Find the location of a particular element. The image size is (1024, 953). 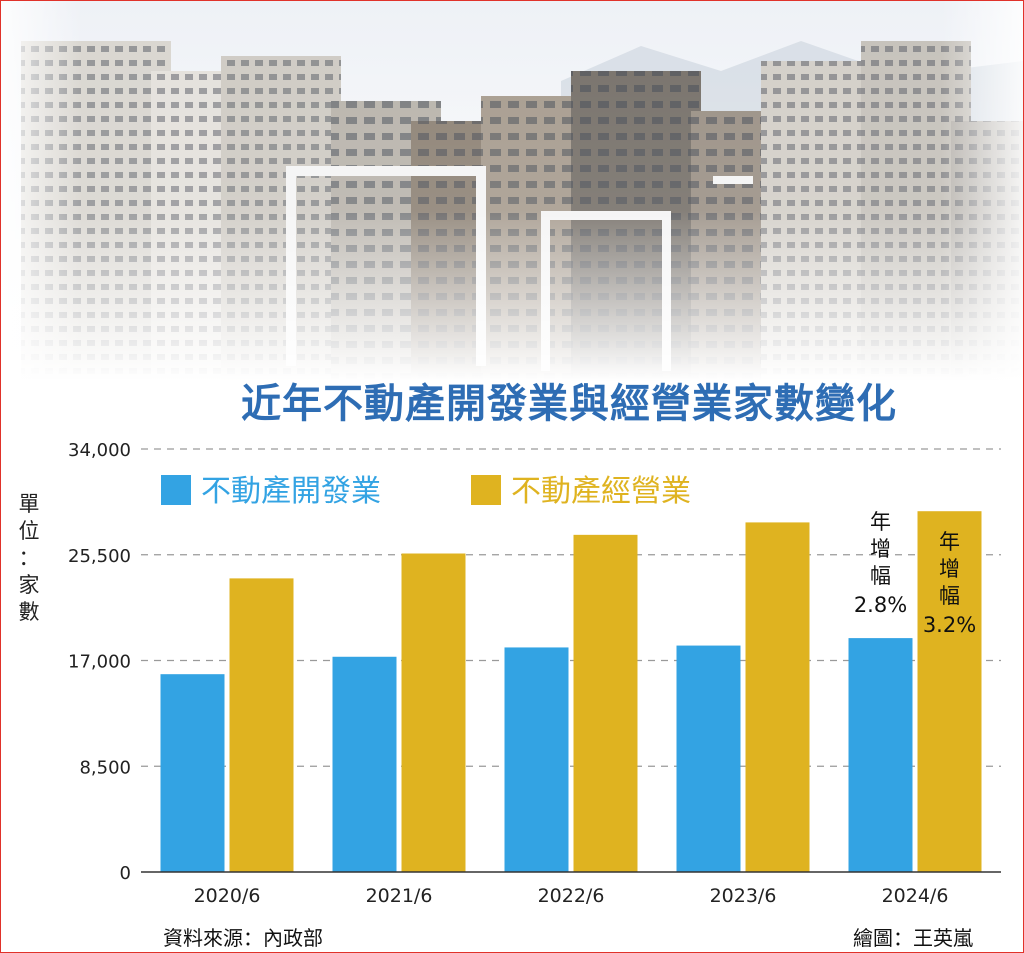

chart-title: 近年不動產開發業與經營業家數變化 is located at coordinates (569, 404).